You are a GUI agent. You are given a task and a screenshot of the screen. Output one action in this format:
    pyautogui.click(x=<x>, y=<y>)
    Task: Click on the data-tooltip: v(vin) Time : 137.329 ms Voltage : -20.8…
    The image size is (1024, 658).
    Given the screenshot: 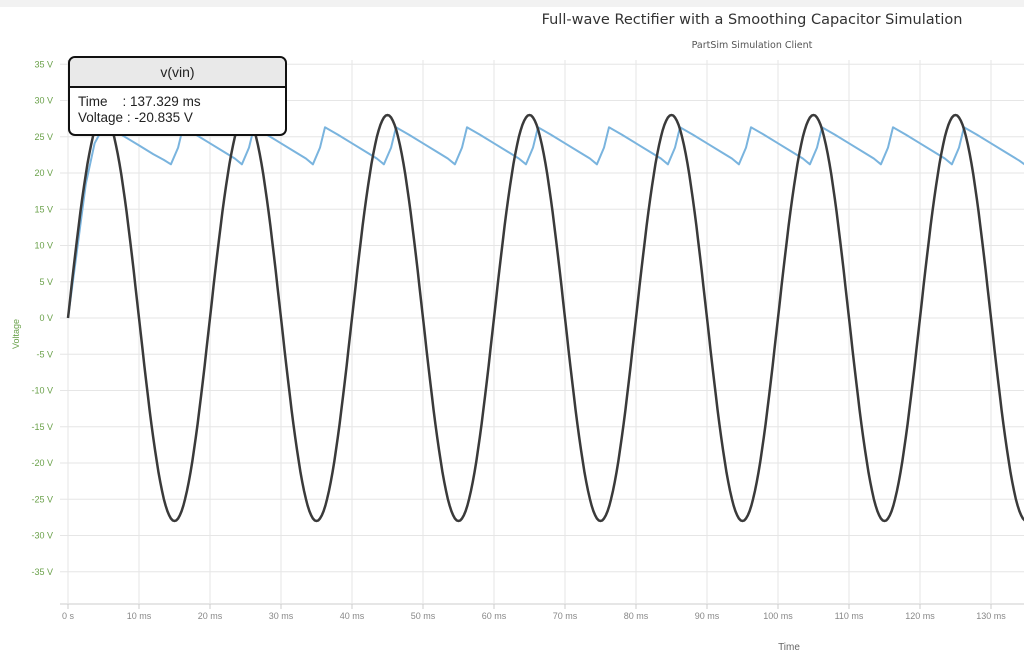 What is the action you would take?
    pyautogui.click(x=177, y=96)
    